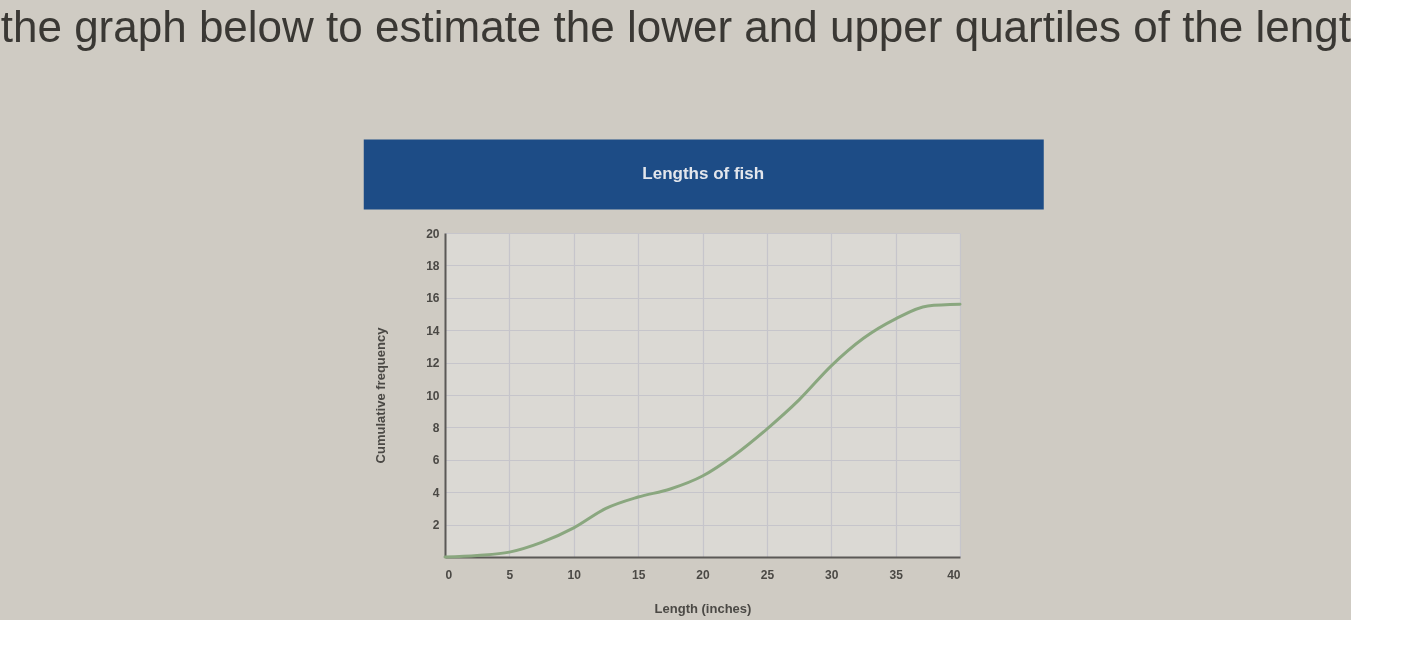 This screenshot has width=1401, height=669. I want to click on y-tick-label: 20, so click(433, 233).